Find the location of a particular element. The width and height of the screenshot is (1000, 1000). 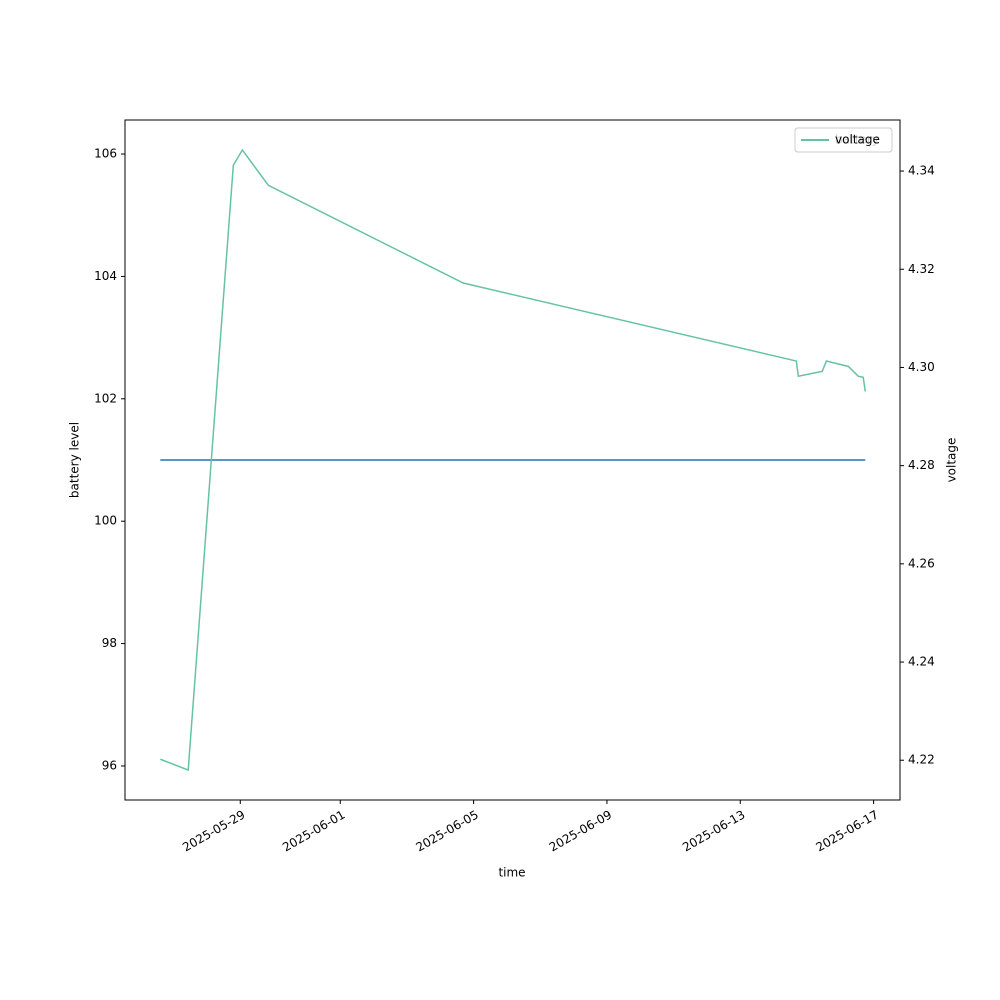

x-axis-label: time is located at coordinates (511, 873).